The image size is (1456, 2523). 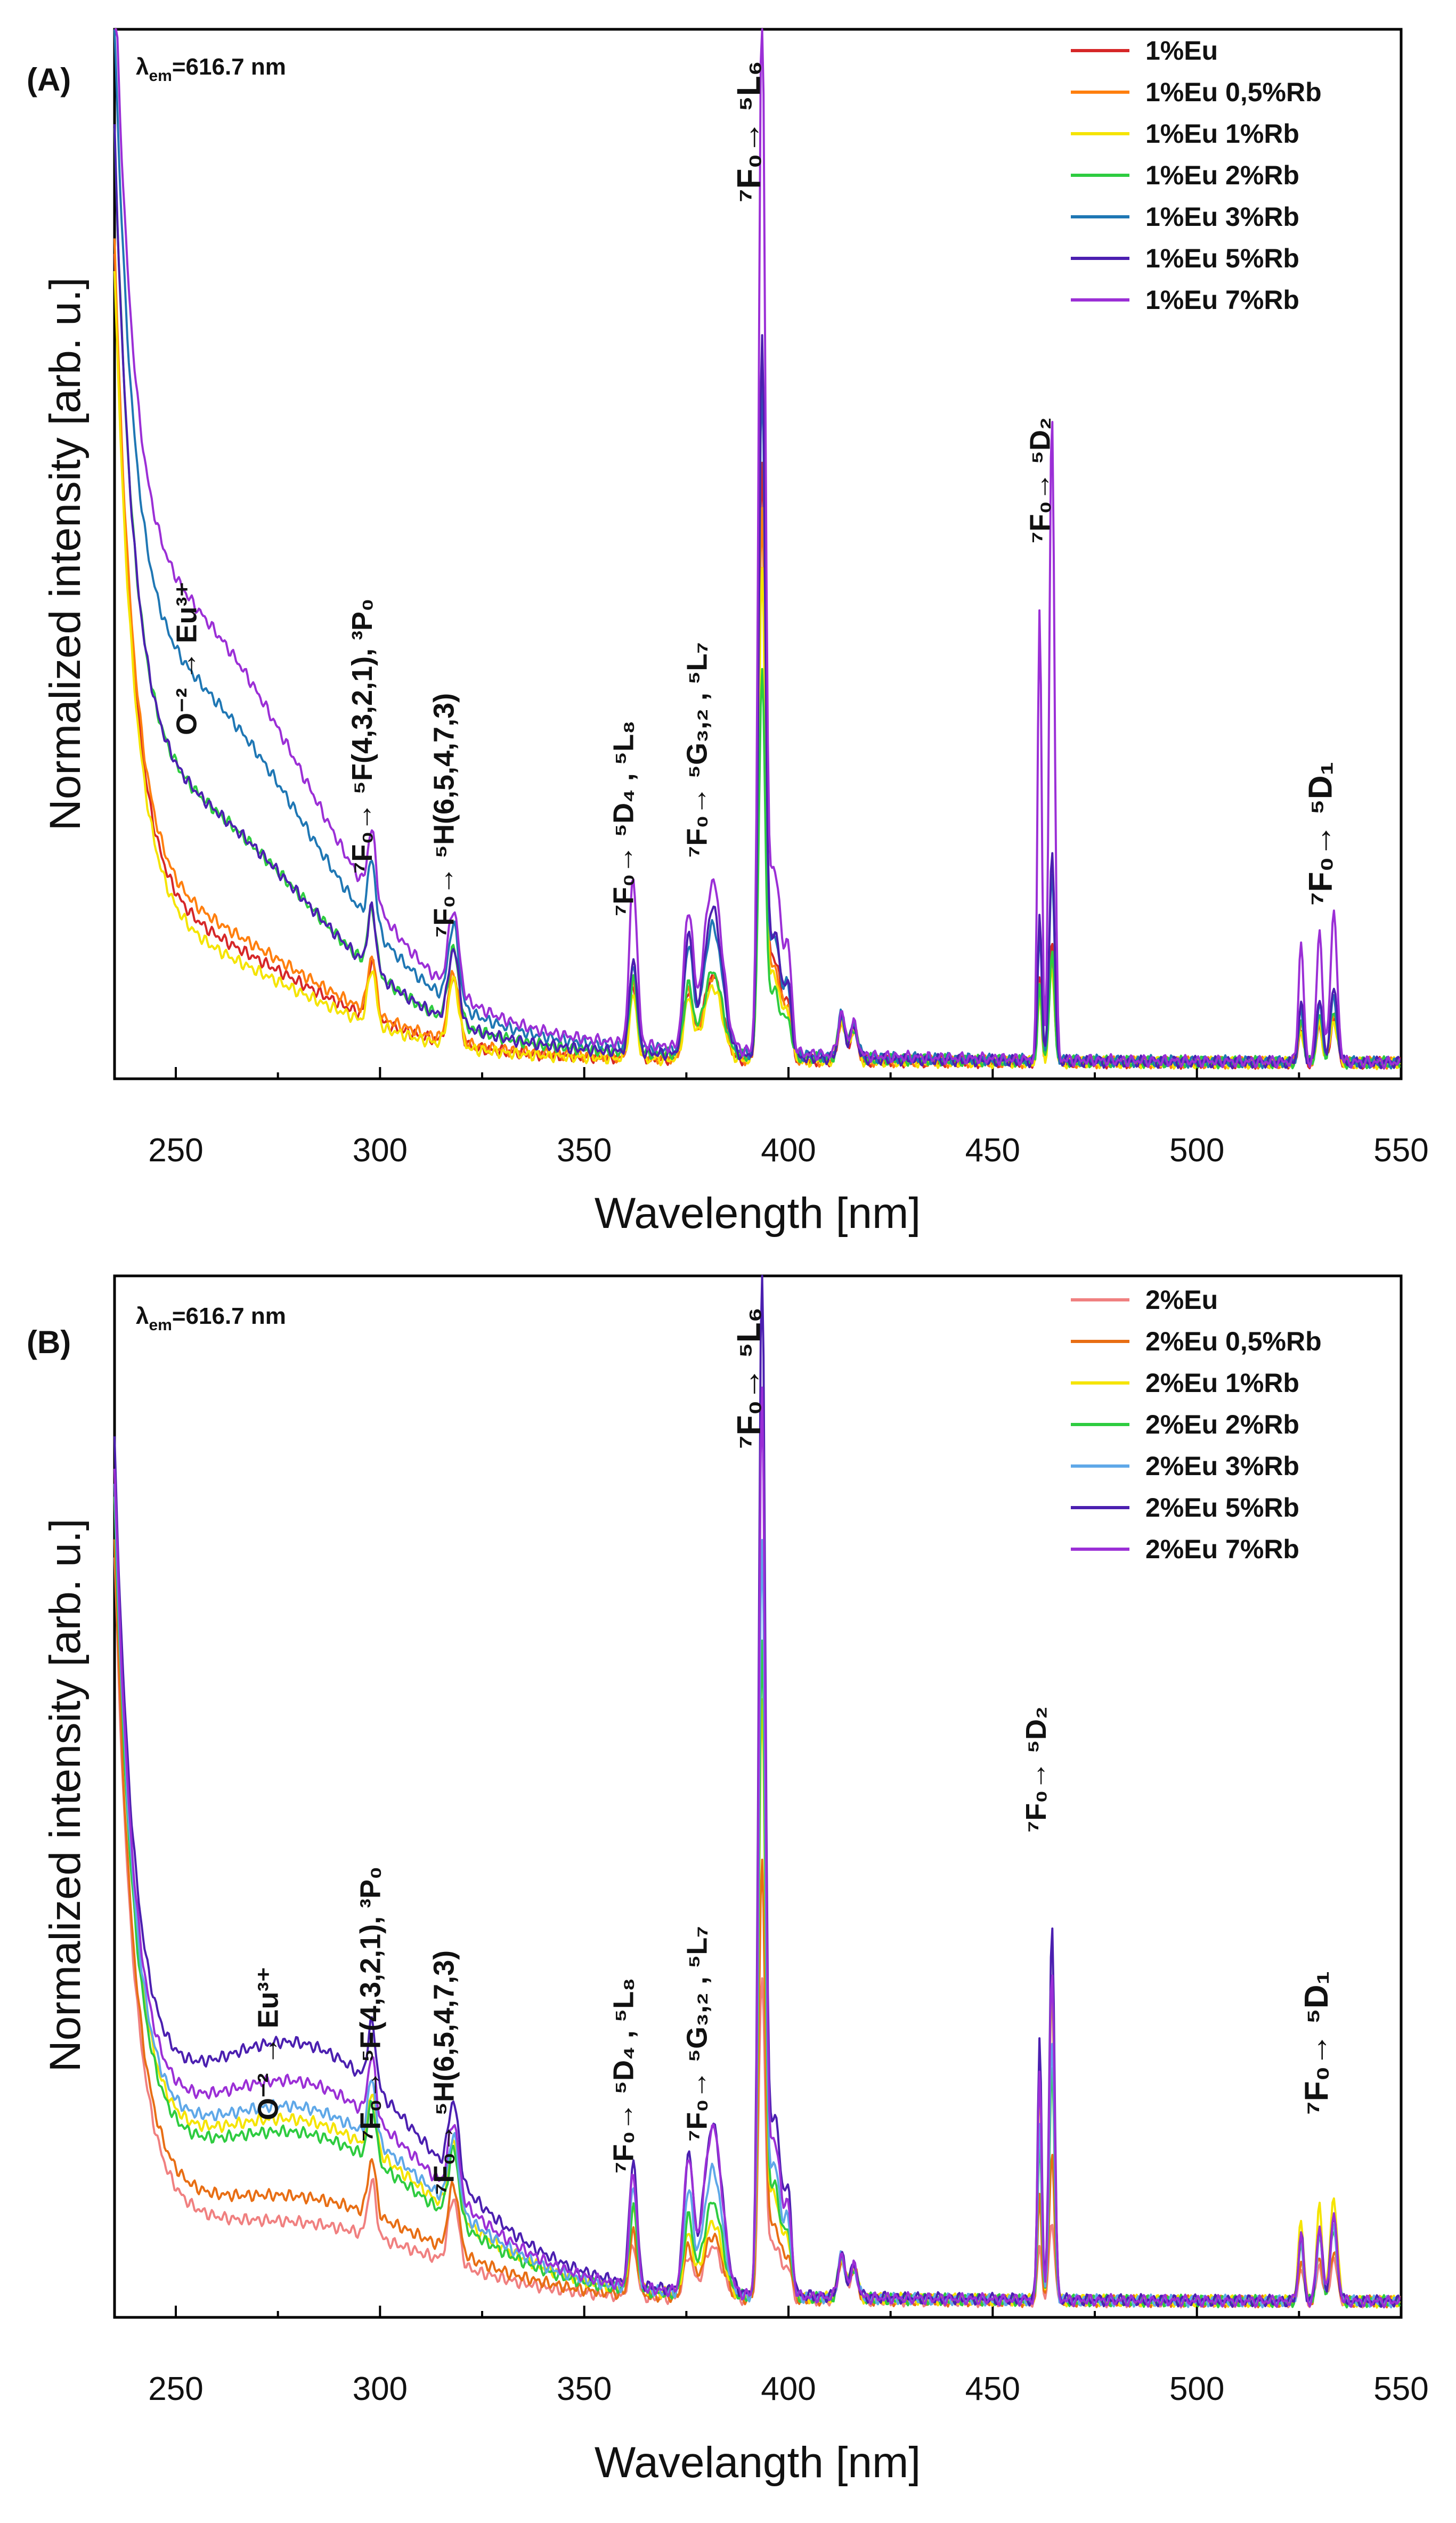 What do you see at coordinates (1222, 1383) in the screenshot?
I see `legend-label: 2%Eu 1%Rb` at bounding box center [1222, 1383].